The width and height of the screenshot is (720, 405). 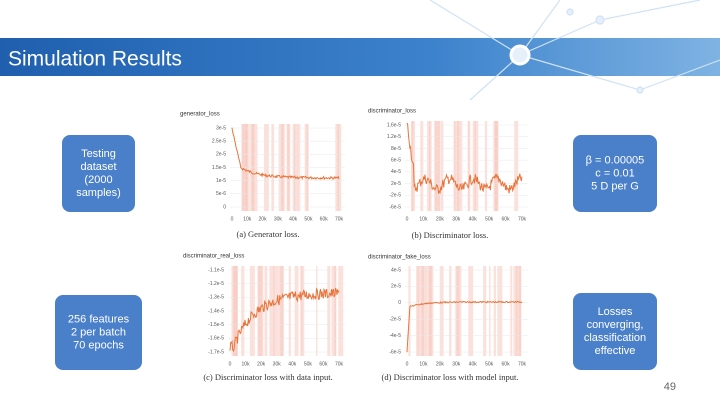 I want to click on y-tick-label: -1.3e-5, so click(x=216, y=298).